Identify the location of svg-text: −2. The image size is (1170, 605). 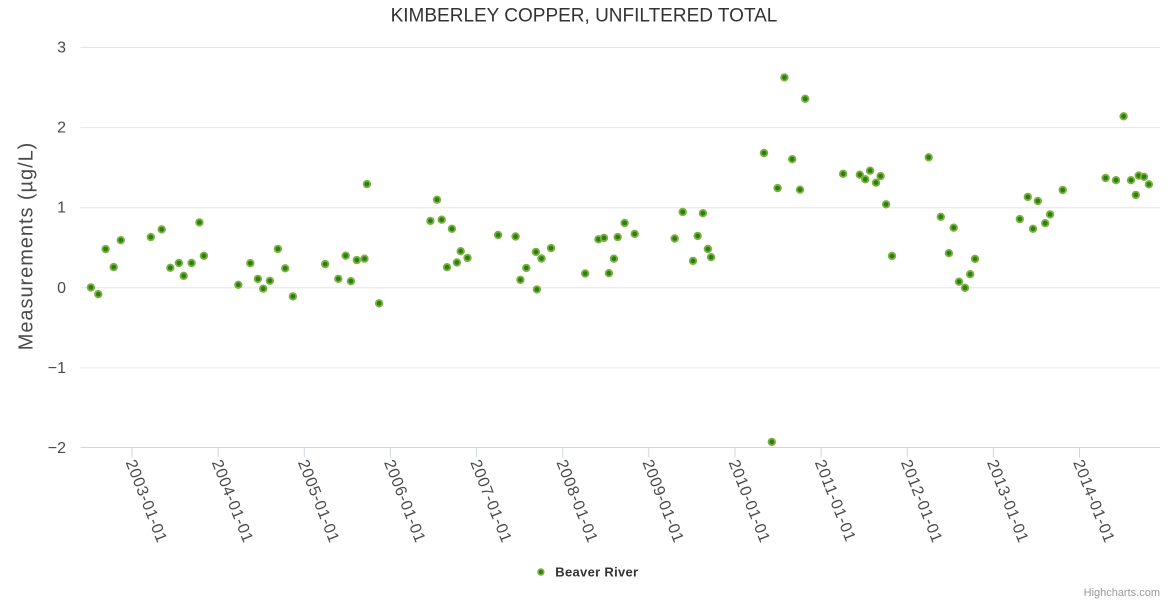
(57, 448).